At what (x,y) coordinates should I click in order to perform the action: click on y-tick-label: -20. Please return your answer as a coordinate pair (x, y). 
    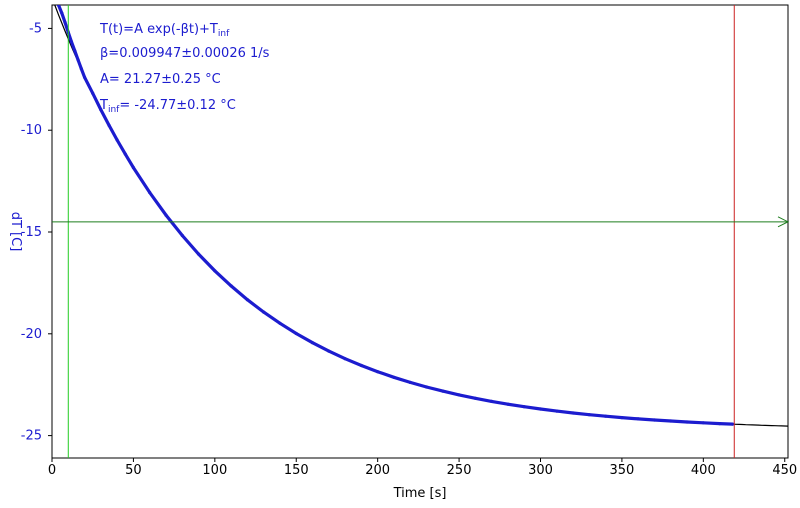
    Looking at the image, I should click on (31, 334).